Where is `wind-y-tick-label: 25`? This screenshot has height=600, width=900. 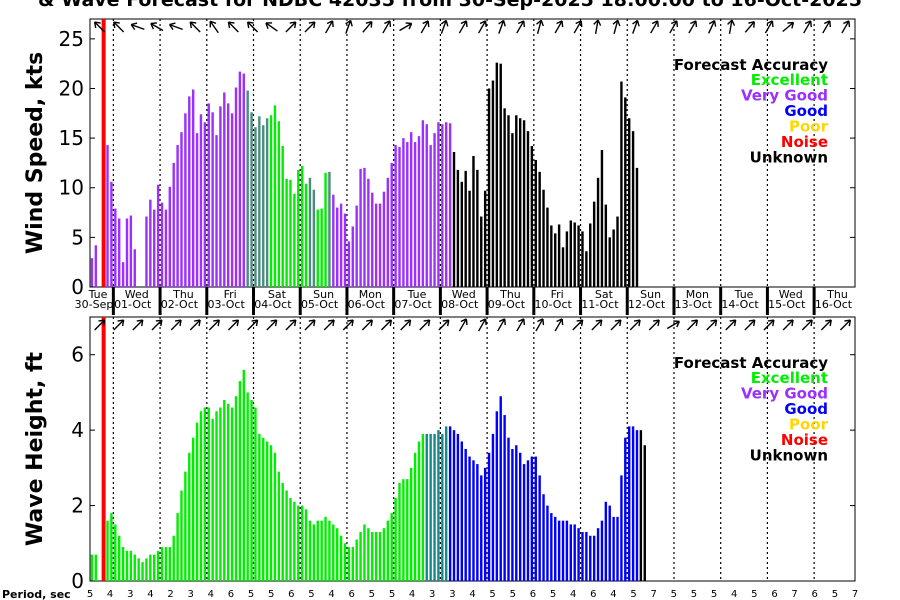
wind-y-tick-label: 25 is located at coordinates (71, 39).